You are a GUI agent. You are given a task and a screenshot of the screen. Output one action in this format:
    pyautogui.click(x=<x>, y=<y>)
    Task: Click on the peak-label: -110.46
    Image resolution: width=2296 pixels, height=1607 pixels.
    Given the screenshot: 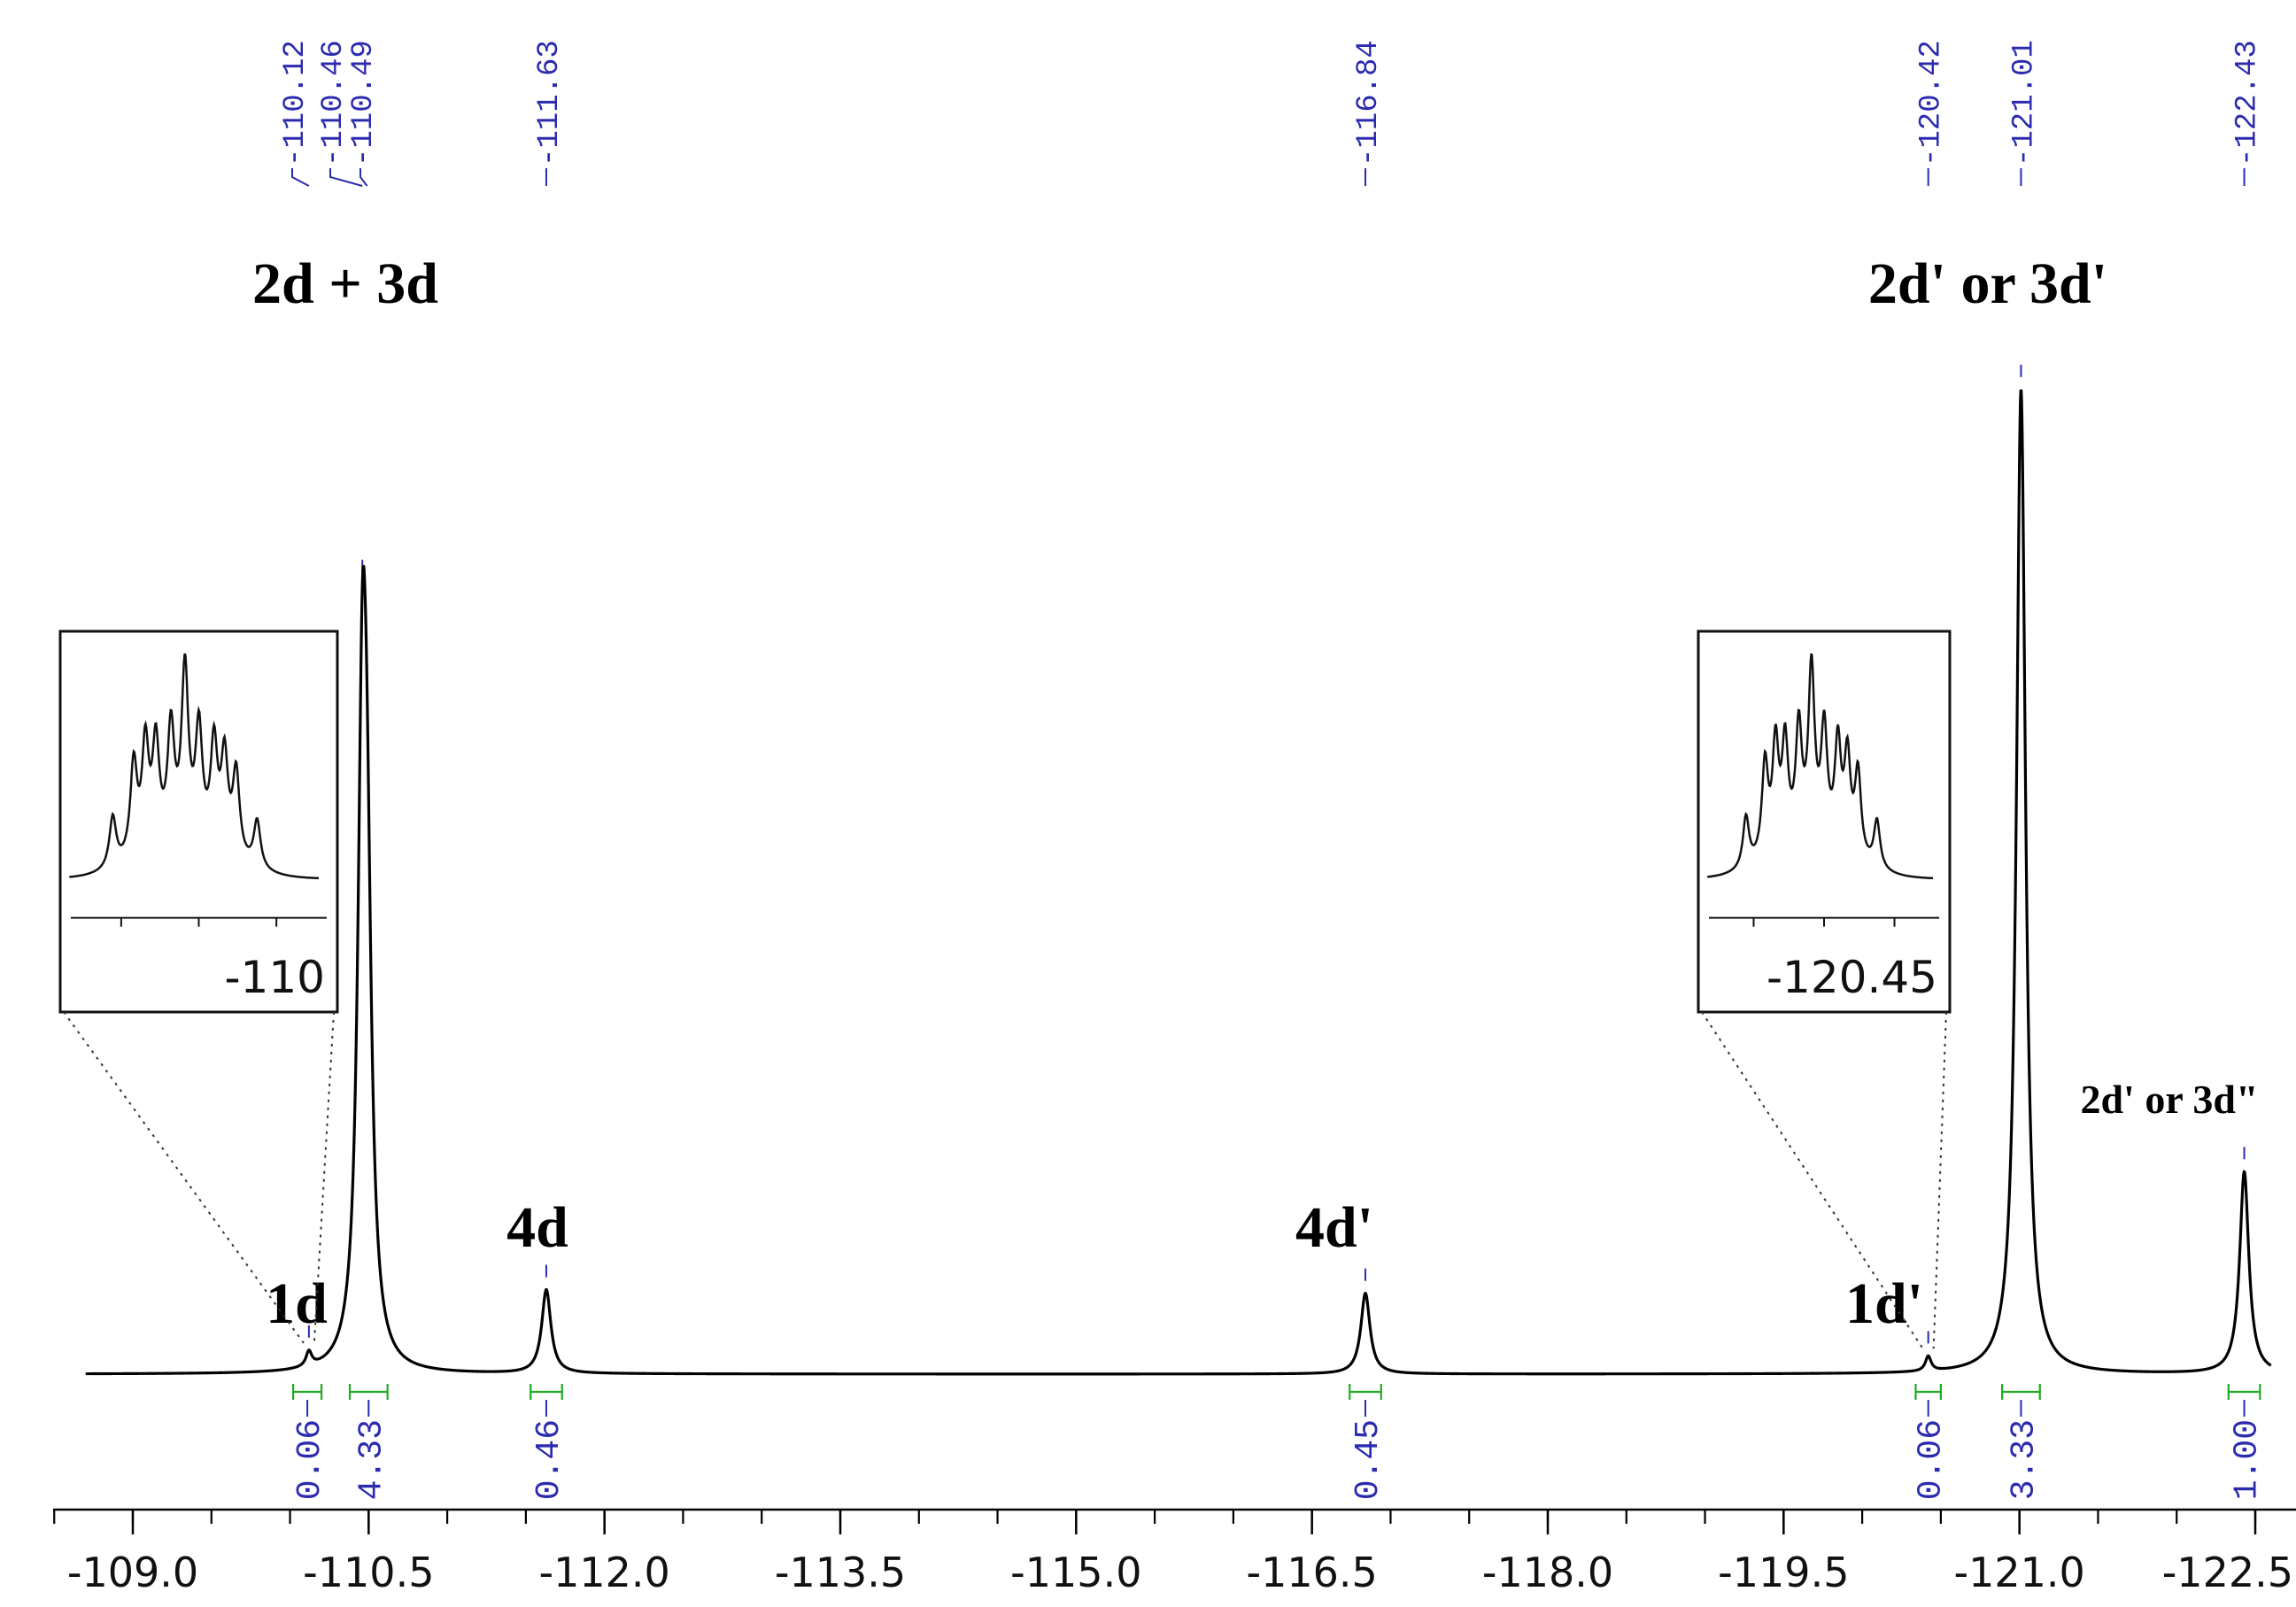 What is the action you would take?
    pyautogui.click(x=340, y=306)
    